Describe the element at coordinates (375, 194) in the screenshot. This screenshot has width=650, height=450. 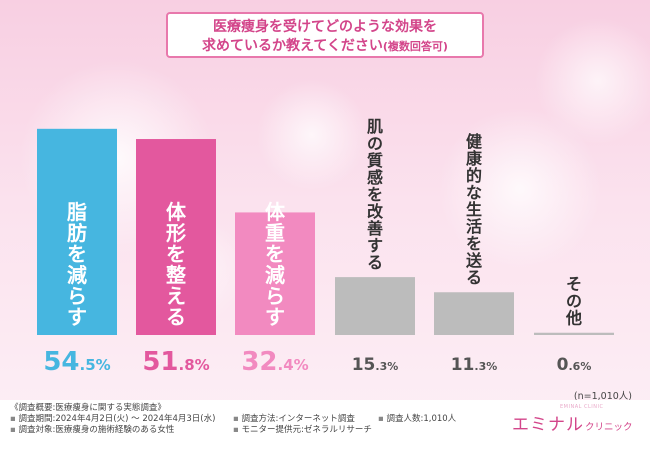
I see `category-label-4: 肌の質感を改善する` at that location.